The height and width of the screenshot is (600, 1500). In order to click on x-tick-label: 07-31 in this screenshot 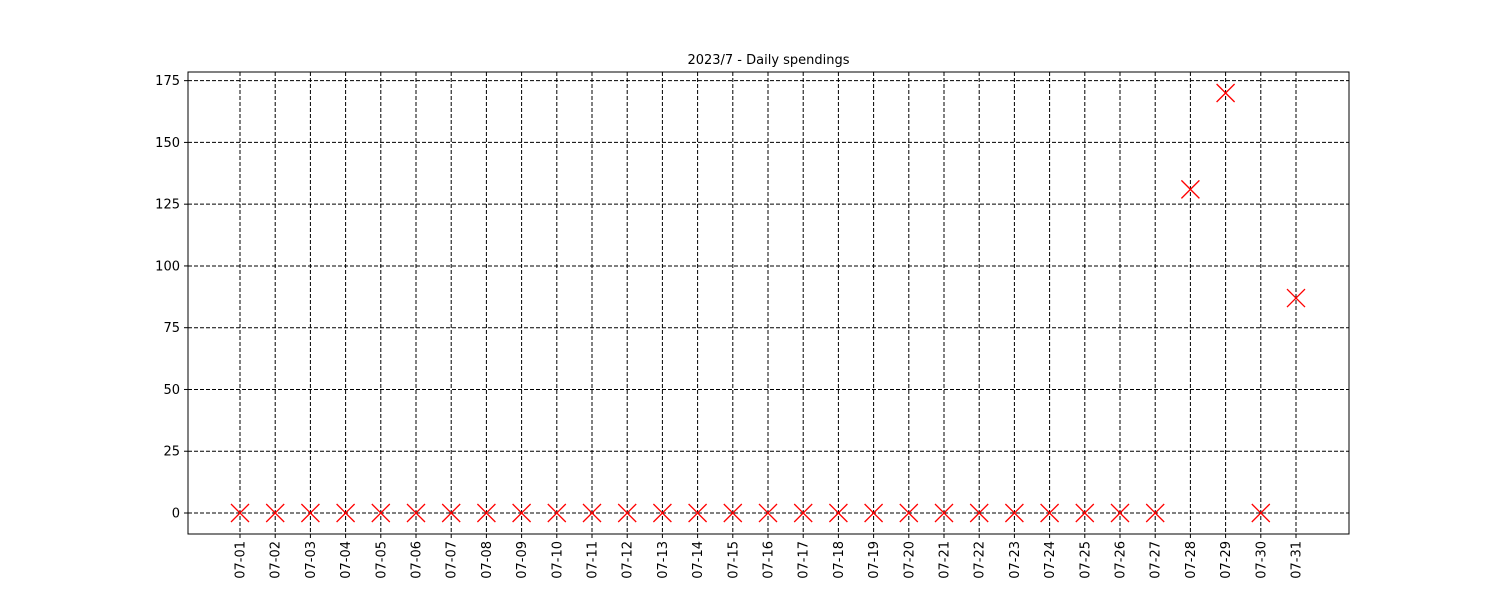, I will do `click(1297, 560)`.